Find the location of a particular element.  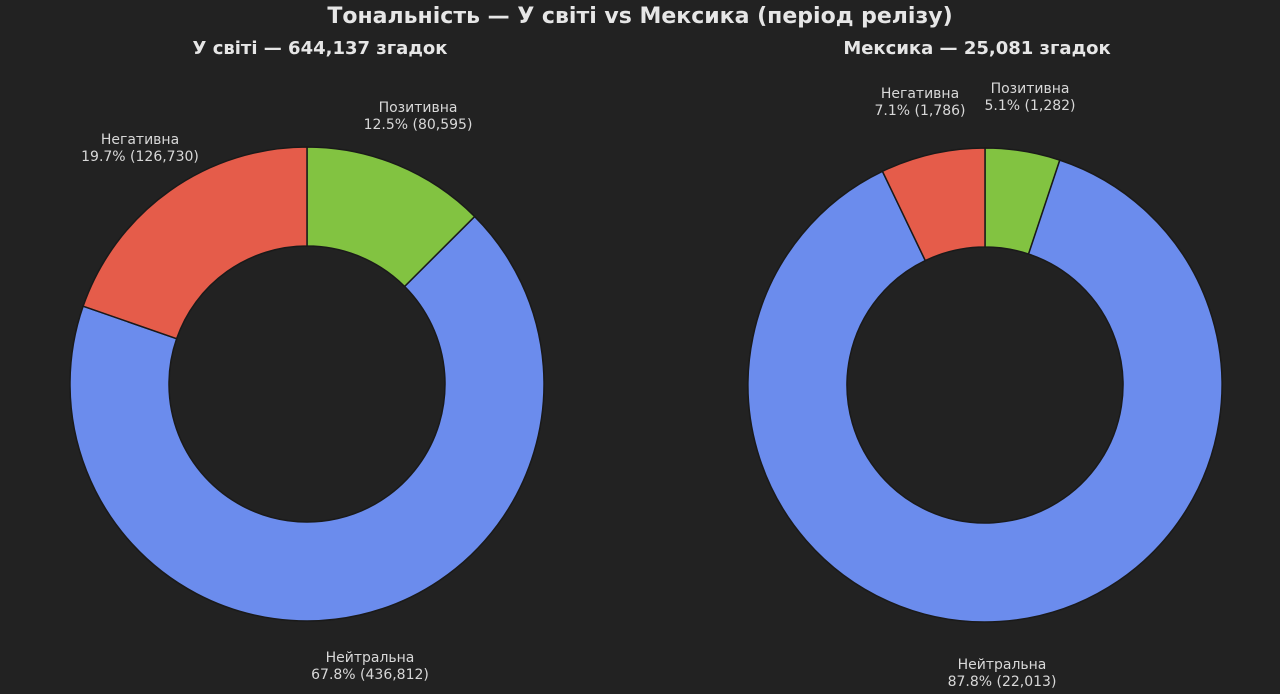

slice-label-world-negative: Негативна 19.7% (126,730) is located at coordinates (140, 149).